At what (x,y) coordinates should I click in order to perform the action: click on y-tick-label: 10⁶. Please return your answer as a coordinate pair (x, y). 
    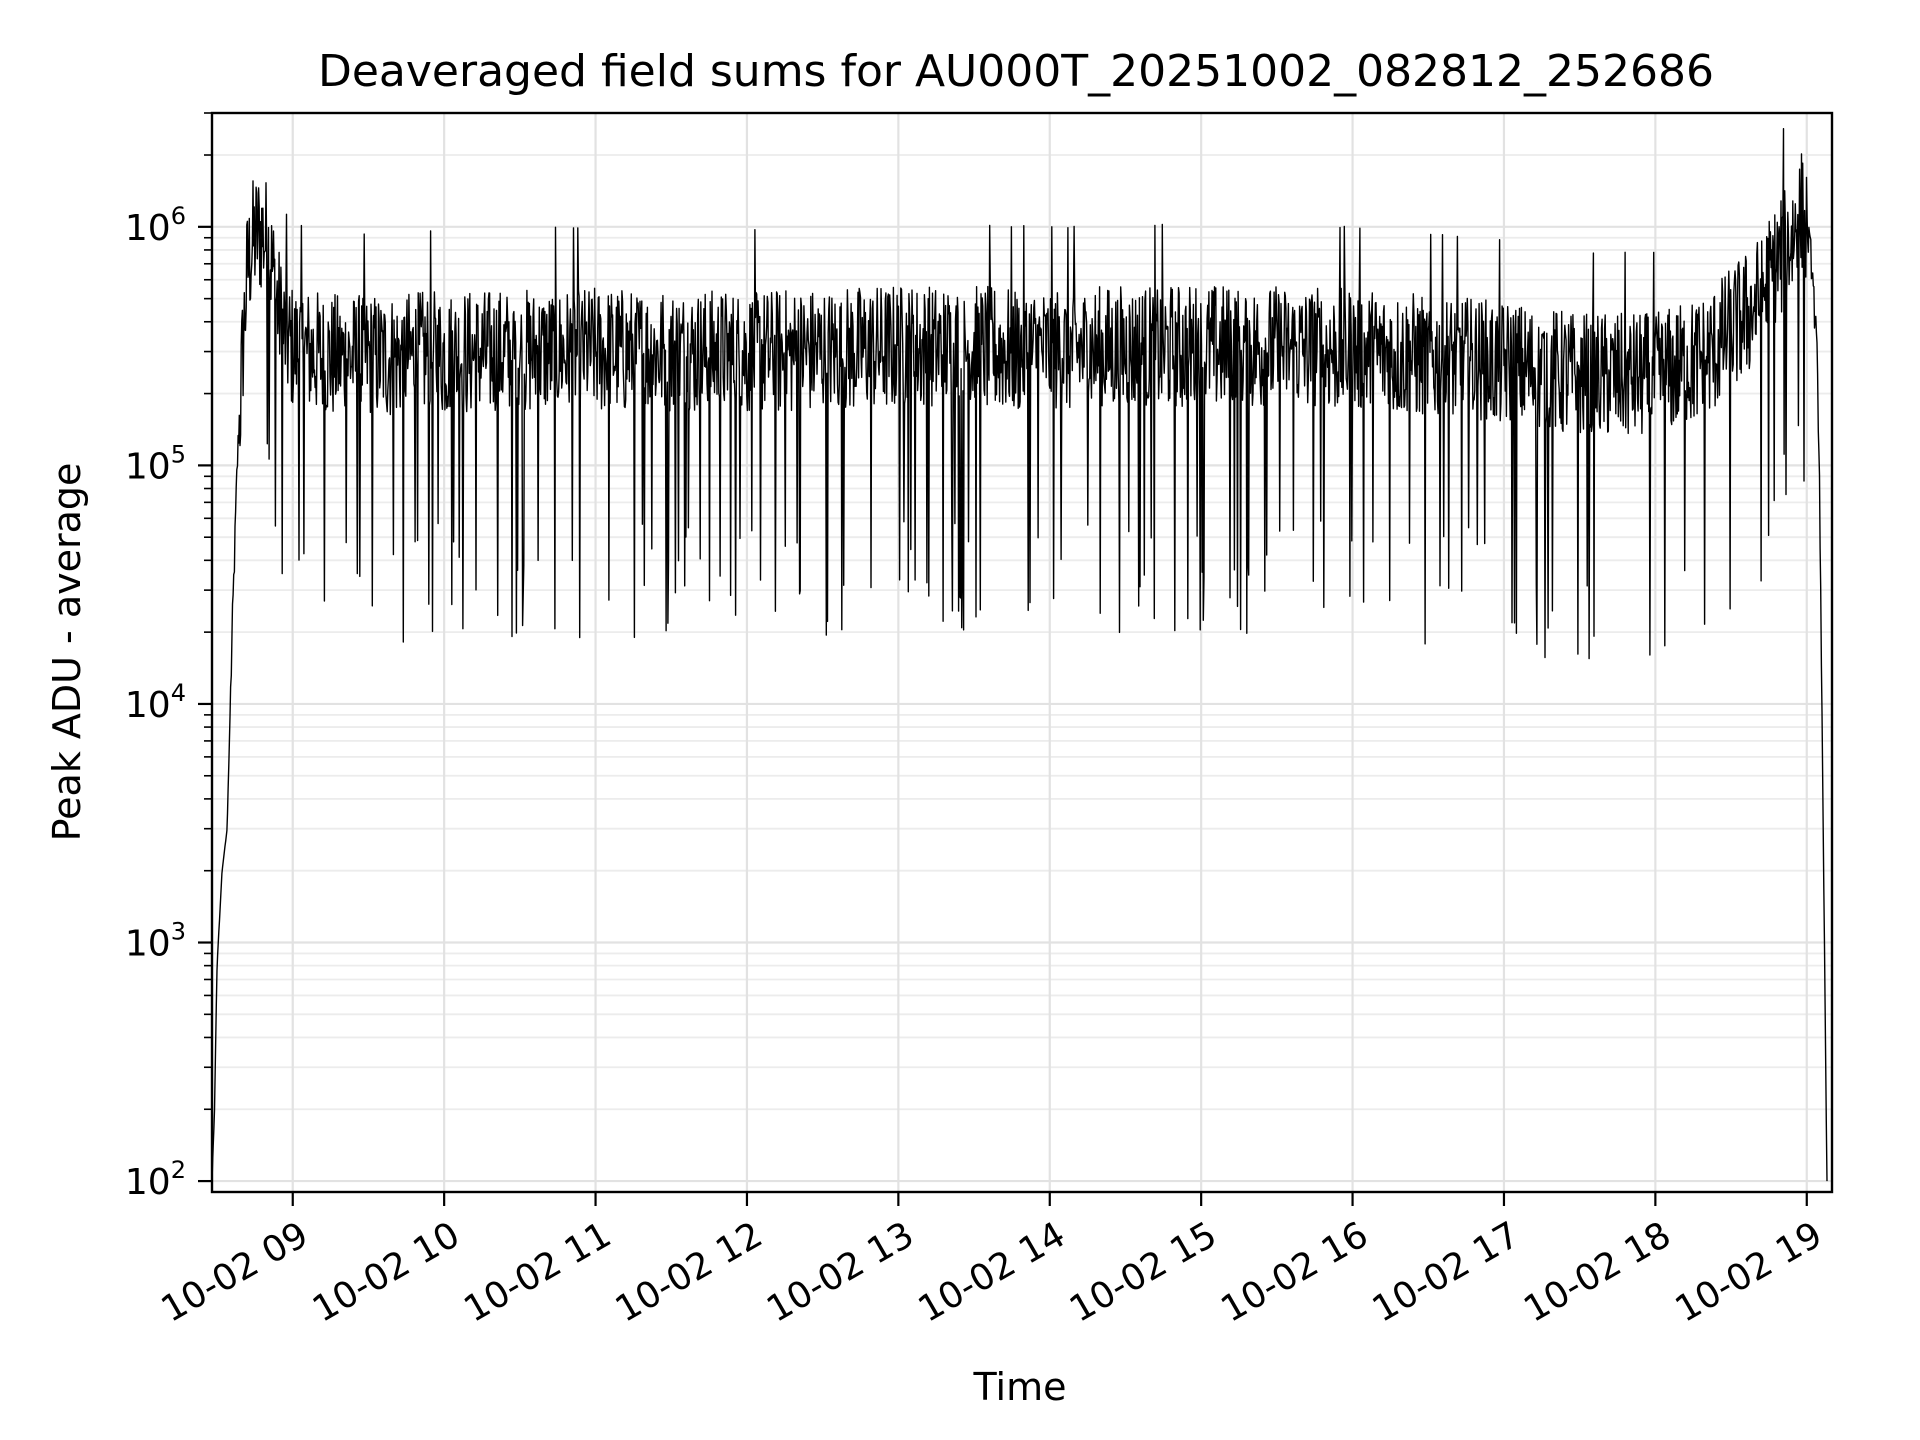
    Looking at the image, I should click on (155, 225).